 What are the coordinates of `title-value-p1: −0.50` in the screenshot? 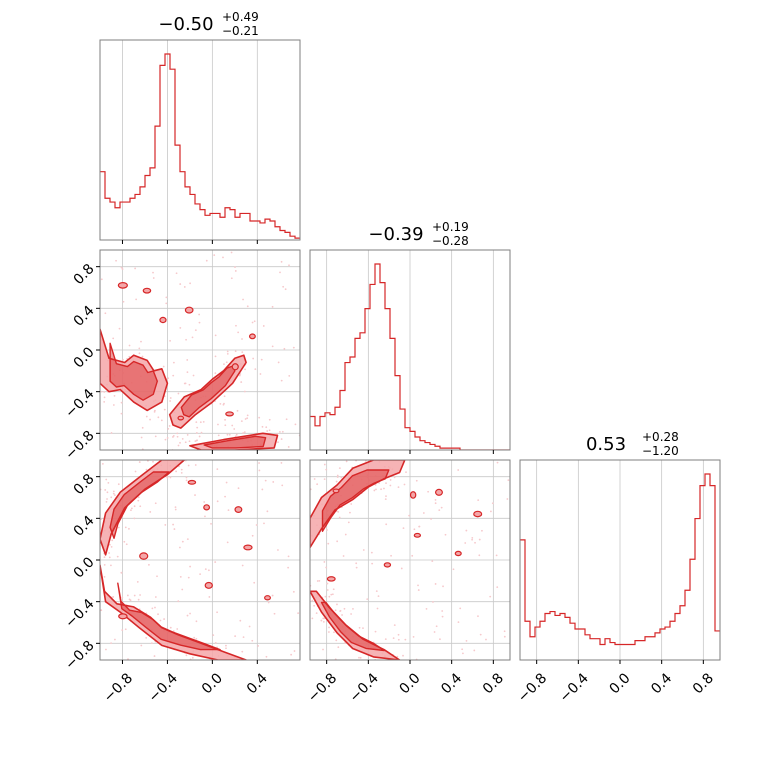 It's located at (185, 24).